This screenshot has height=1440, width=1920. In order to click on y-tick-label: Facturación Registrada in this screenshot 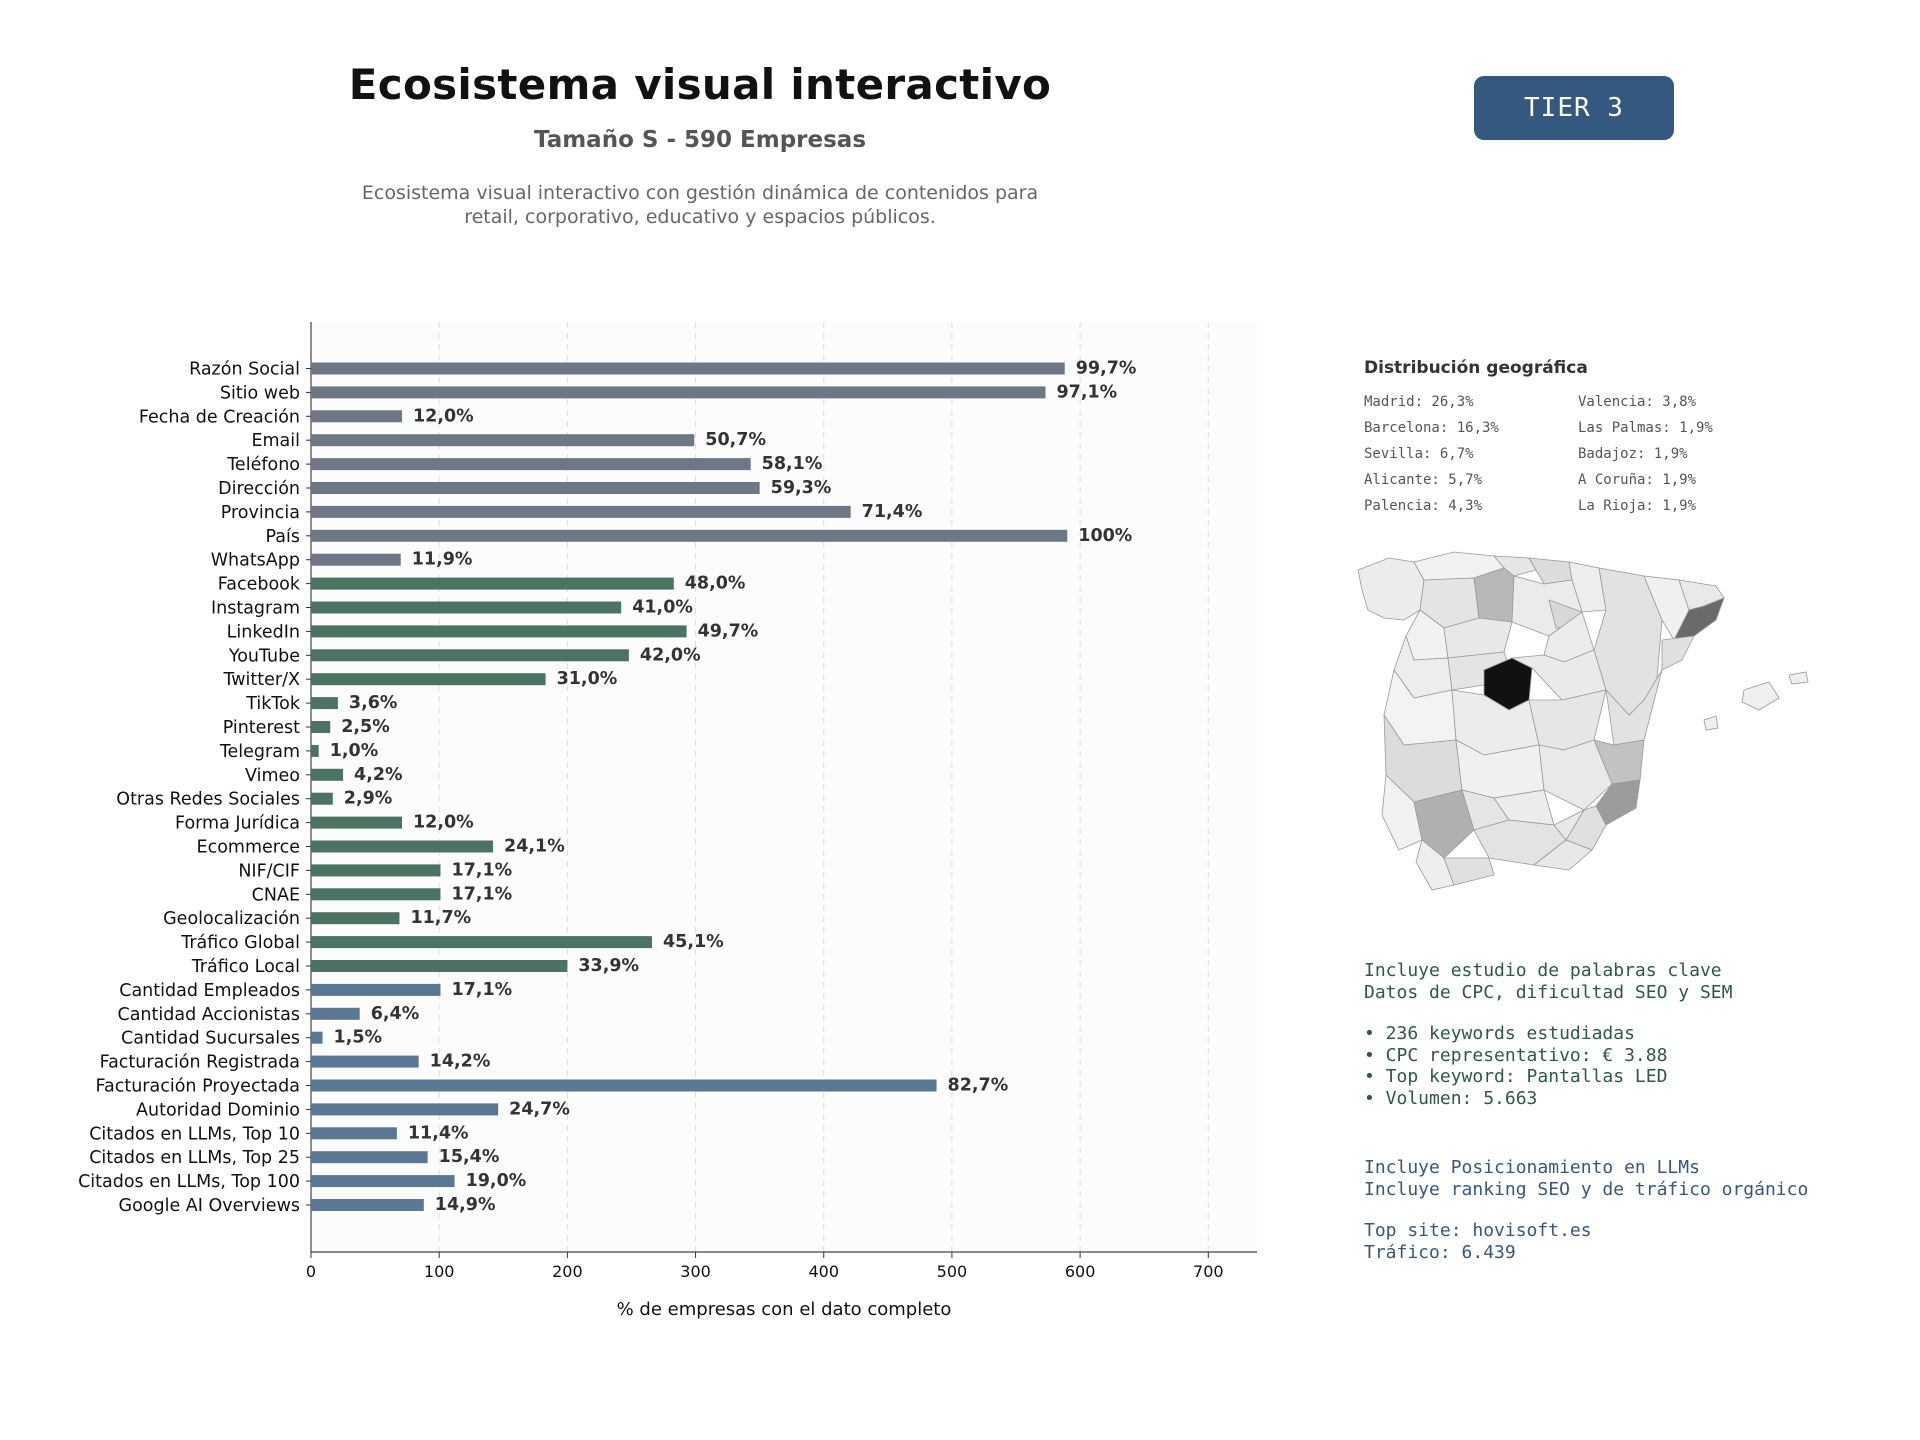, I will do `click(200, 1063)`.